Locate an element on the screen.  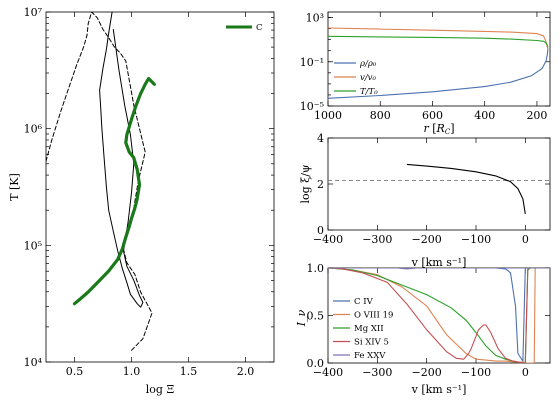
bottom-right-legend: C IV O VIII 19 Mg XII Si XIV 5 Fe XXV is located at coordinates (363, 329).